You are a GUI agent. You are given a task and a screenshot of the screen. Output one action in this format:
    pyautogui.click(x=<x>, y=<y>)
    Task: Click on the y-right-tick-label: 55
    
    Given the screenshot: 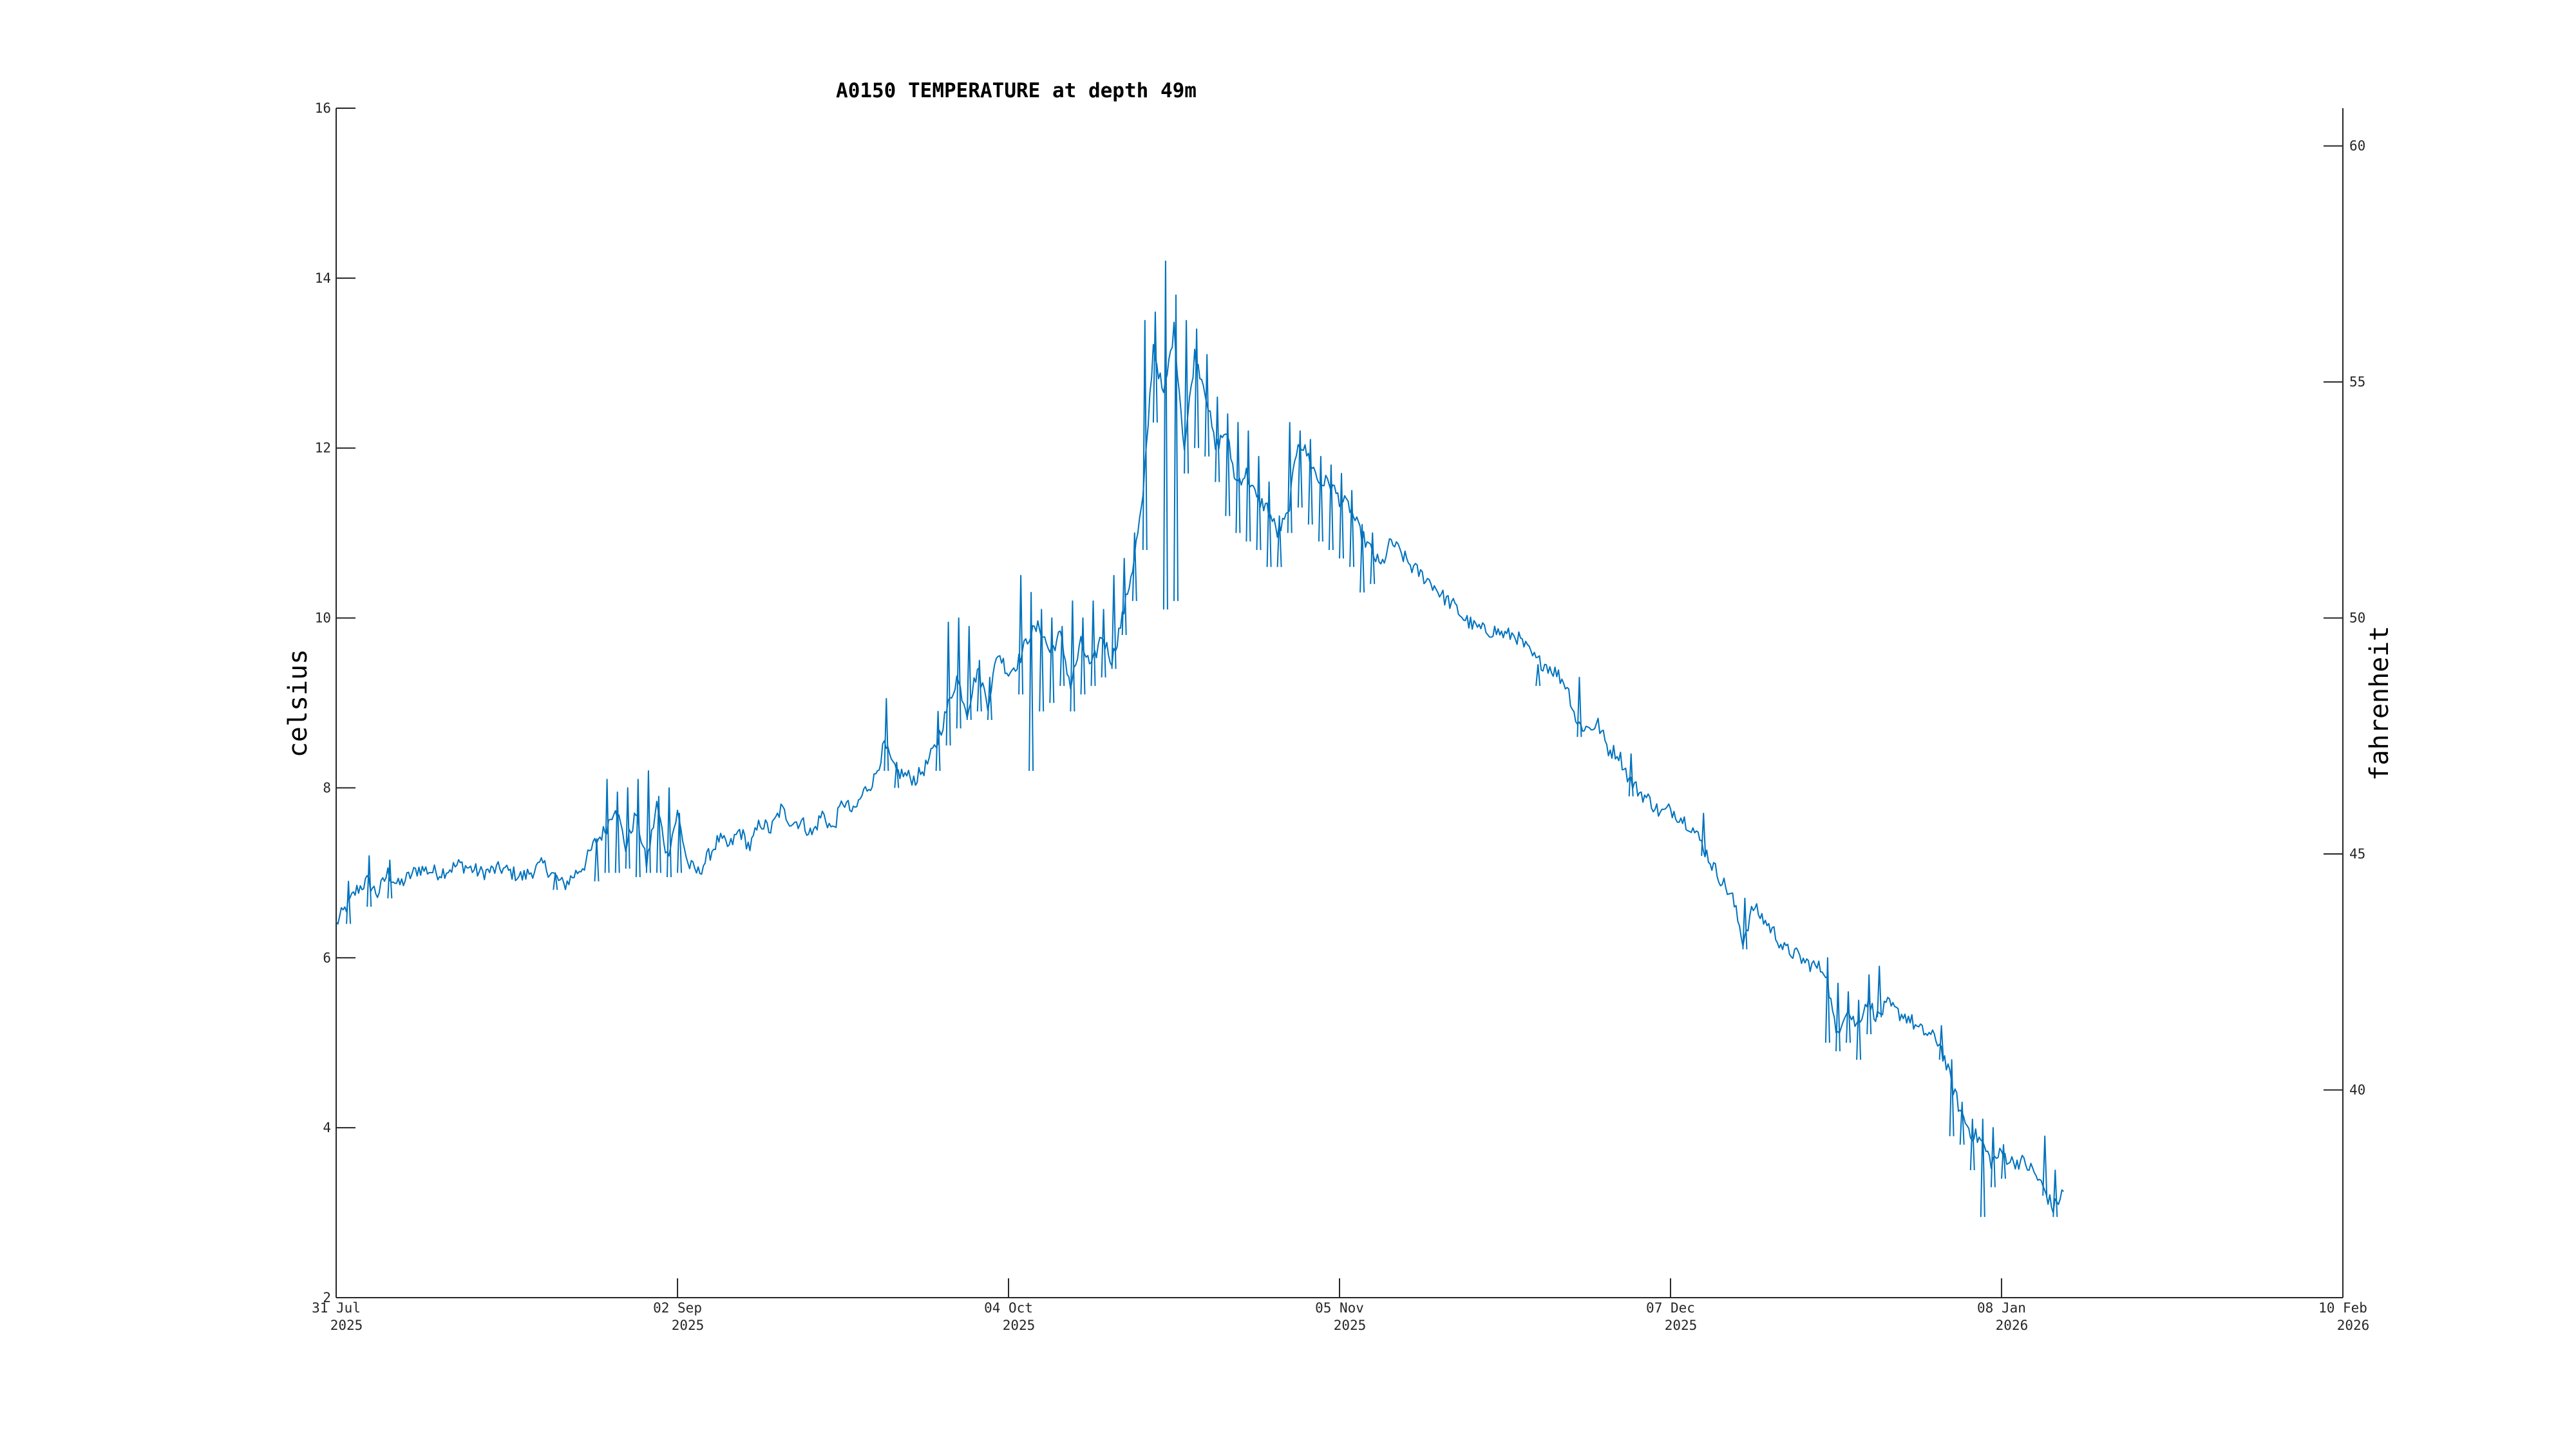 What is the action you would take?
    pyautogui.click(x=2357, y=382)
    